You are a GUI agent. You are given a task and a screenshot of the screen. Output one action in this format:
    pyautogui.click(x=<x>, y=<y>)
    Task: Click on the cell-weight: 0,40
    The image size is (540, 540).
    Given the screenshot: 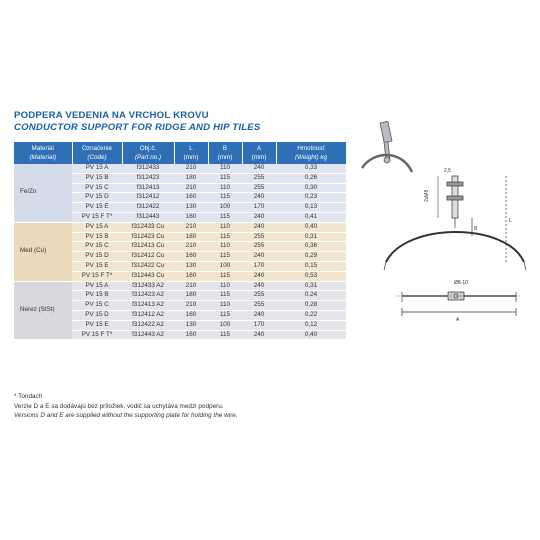 What is the action you would take?
    pyautogui.click(x=311, y=335)
    